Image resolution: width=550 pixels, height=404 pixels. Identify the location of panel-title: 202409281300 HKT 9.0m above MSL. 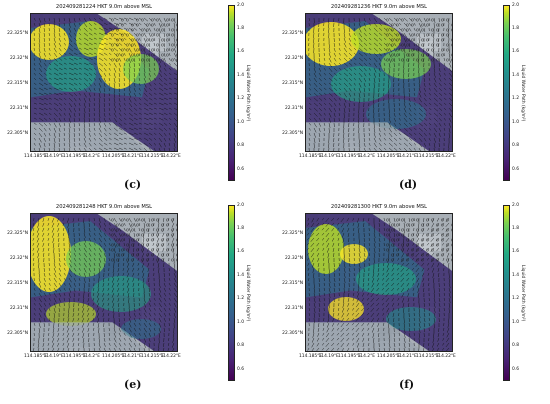
(379, 207).